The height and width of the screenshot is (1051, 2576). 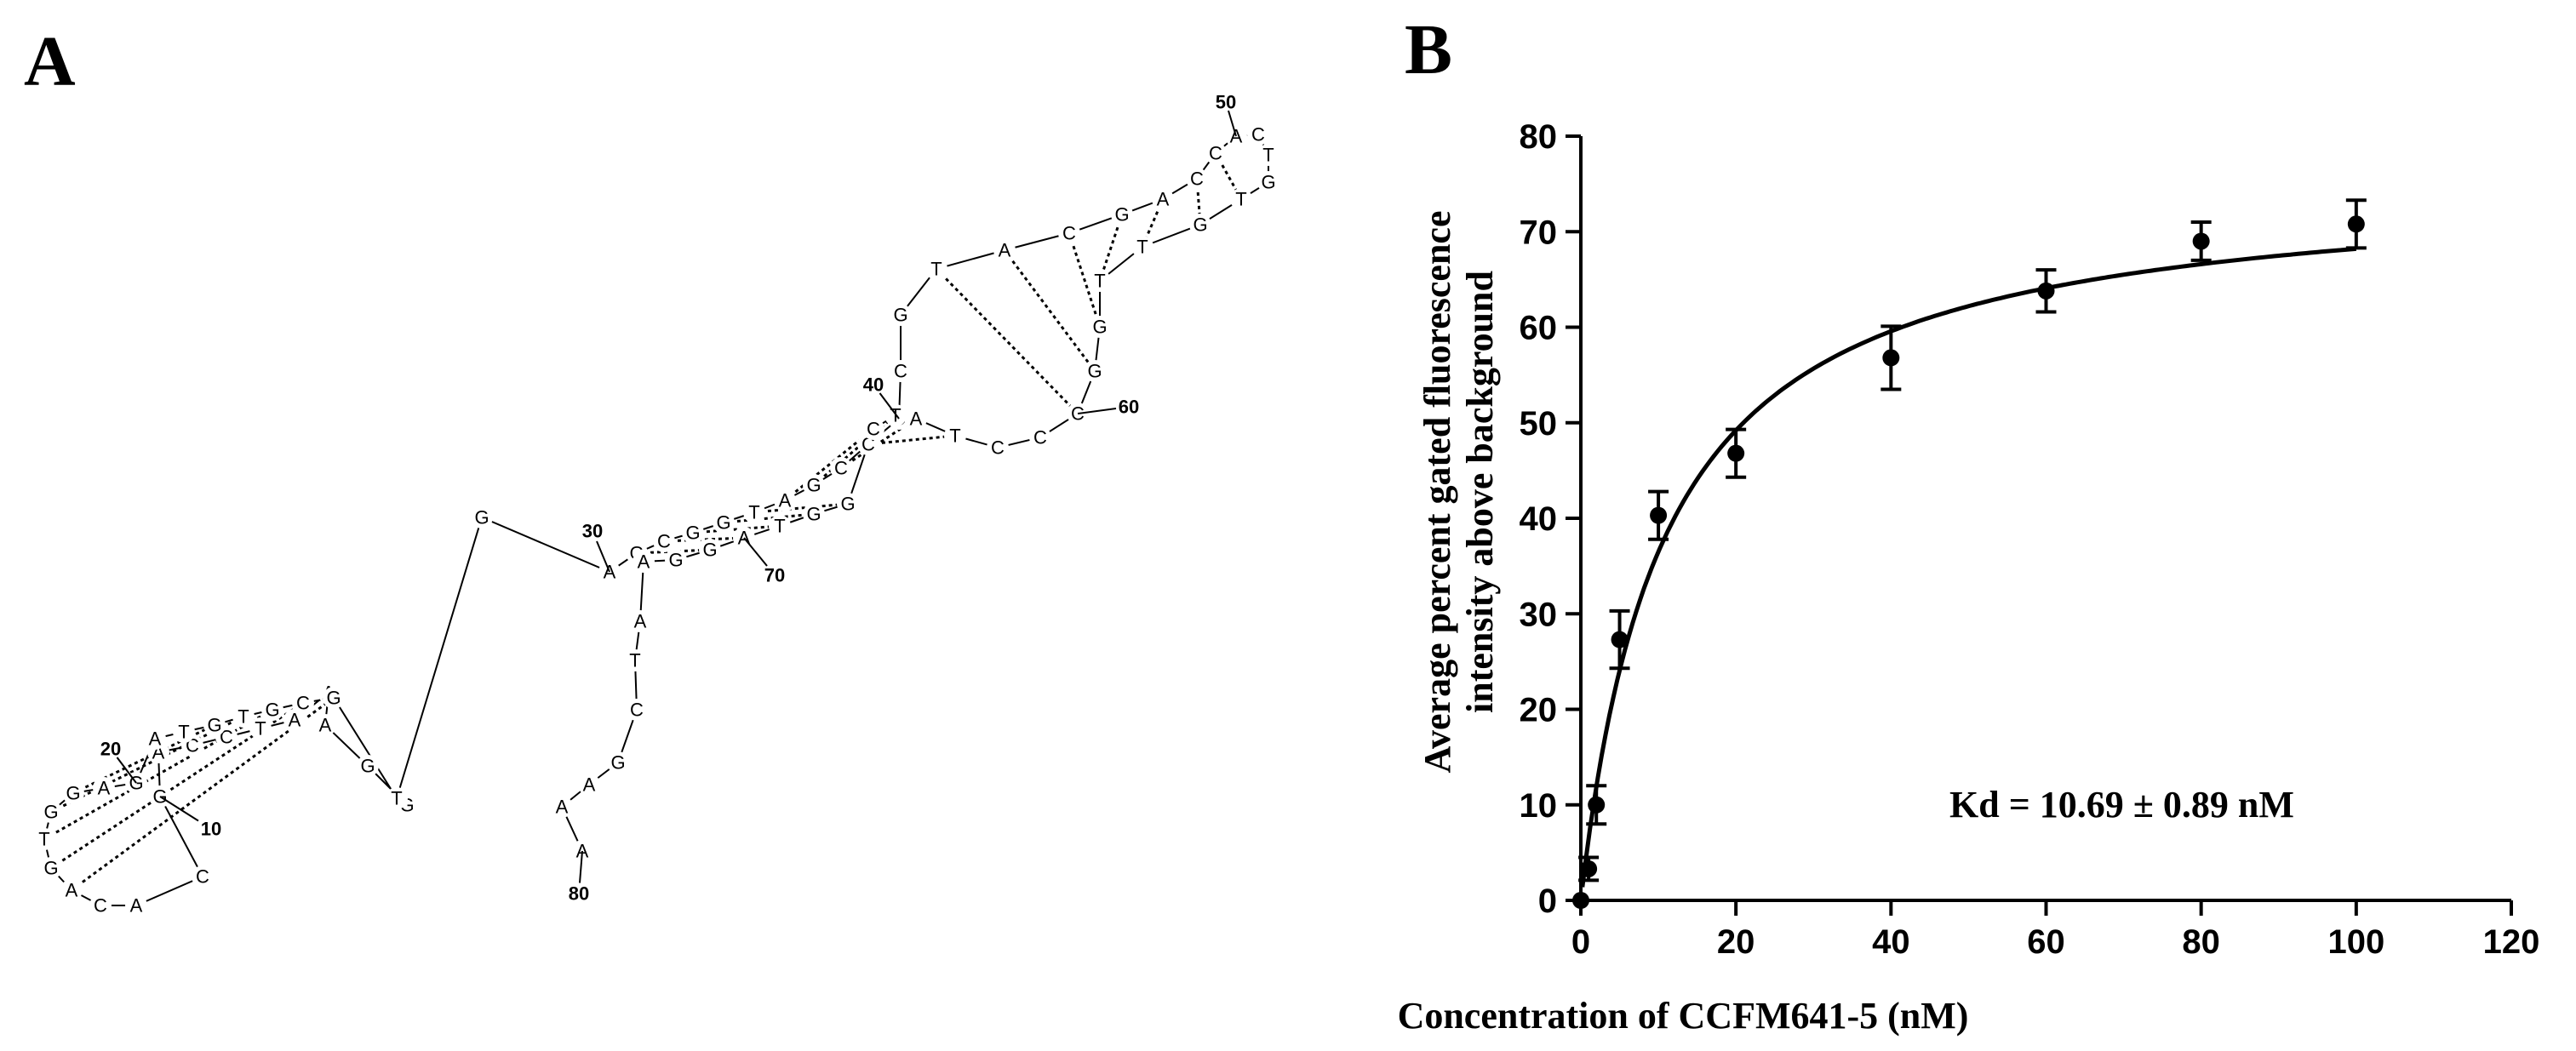 I want to click on nucleotide-56: T, so click(x=1142, y=247).